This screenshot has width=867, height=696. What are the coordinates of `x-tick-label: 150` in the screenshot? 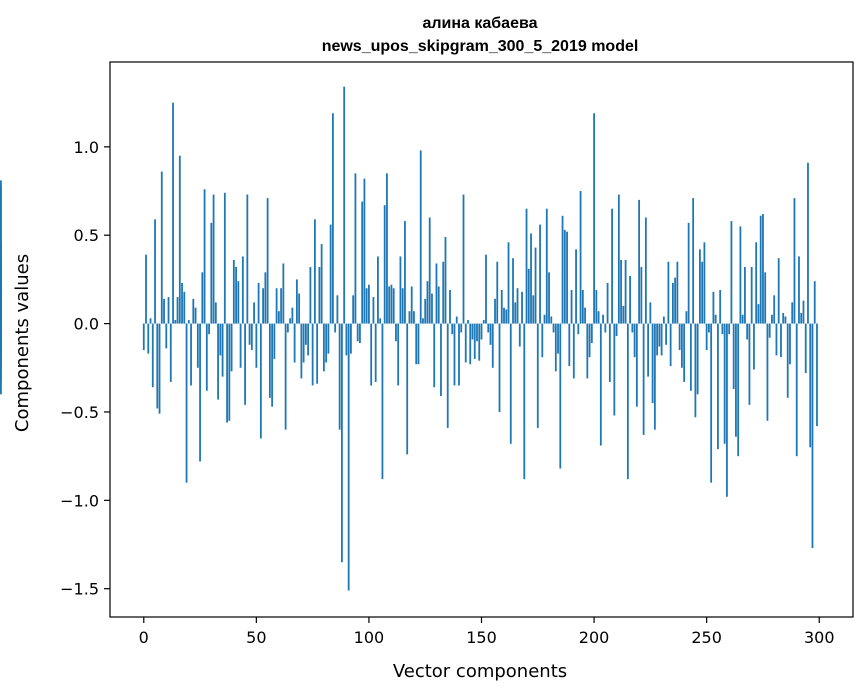 It's located at (481, 637).